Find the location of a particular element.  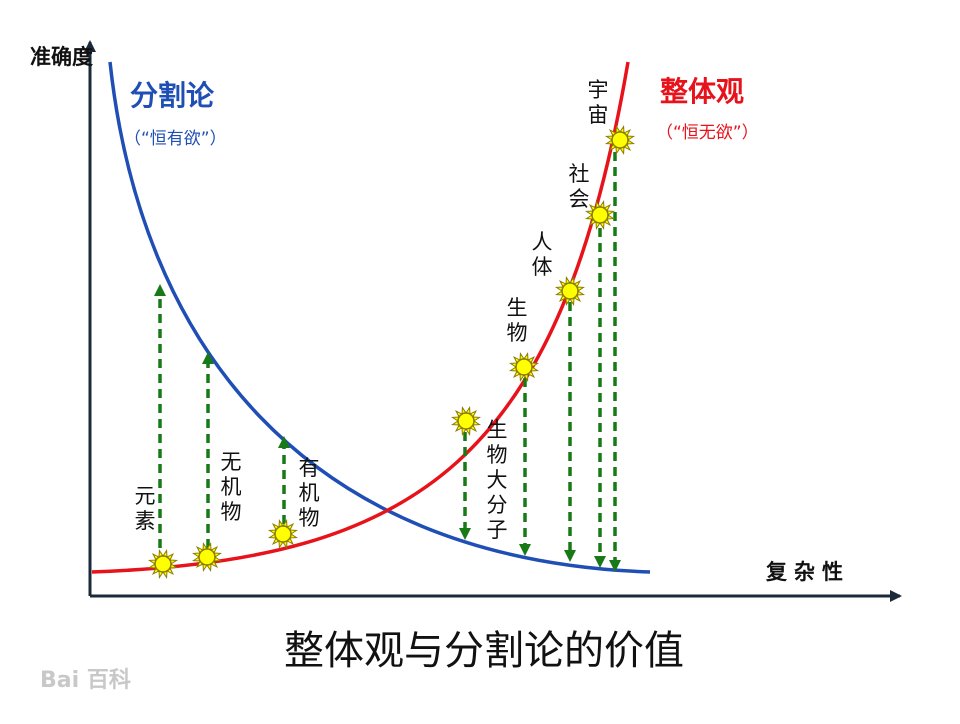

sun-inorganic is located at coordinates (207, 557).